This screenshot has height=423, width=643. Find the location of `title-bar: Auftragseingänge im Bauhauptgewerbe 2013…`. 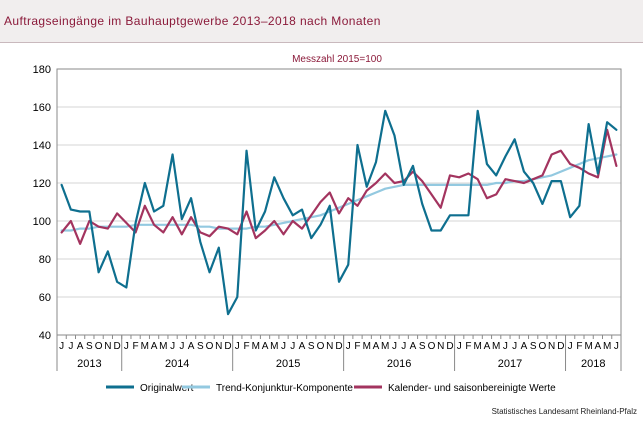

title-bar: Auftragseingänge im Bauhauptgewerbe 2013… is located at coordinates (321, 21).